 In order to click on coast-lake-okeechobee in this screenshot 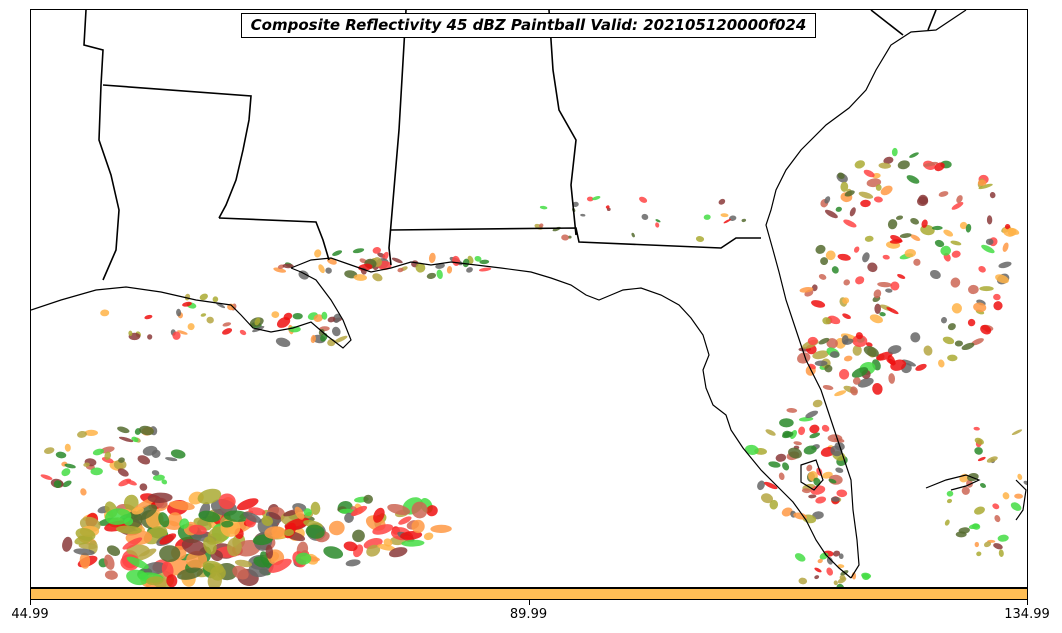, I will do `click(812, 475)`.